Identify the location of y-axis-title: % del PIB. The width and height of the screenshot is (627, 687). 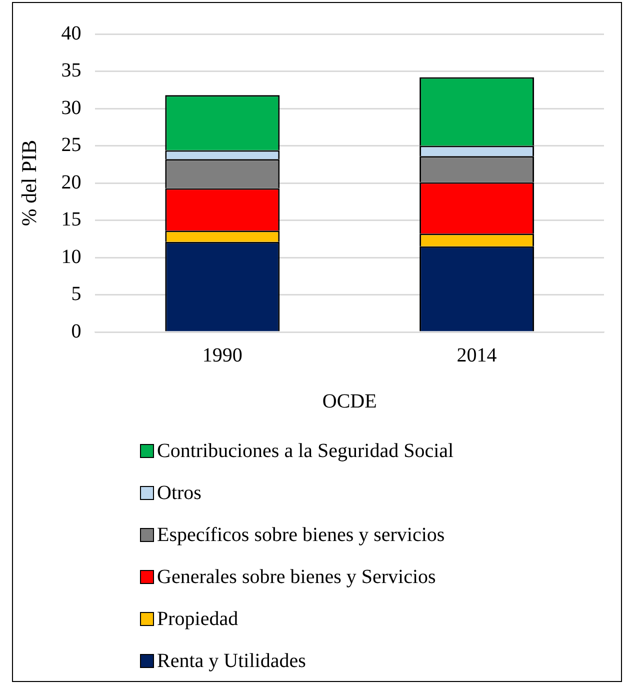
(29, 183).